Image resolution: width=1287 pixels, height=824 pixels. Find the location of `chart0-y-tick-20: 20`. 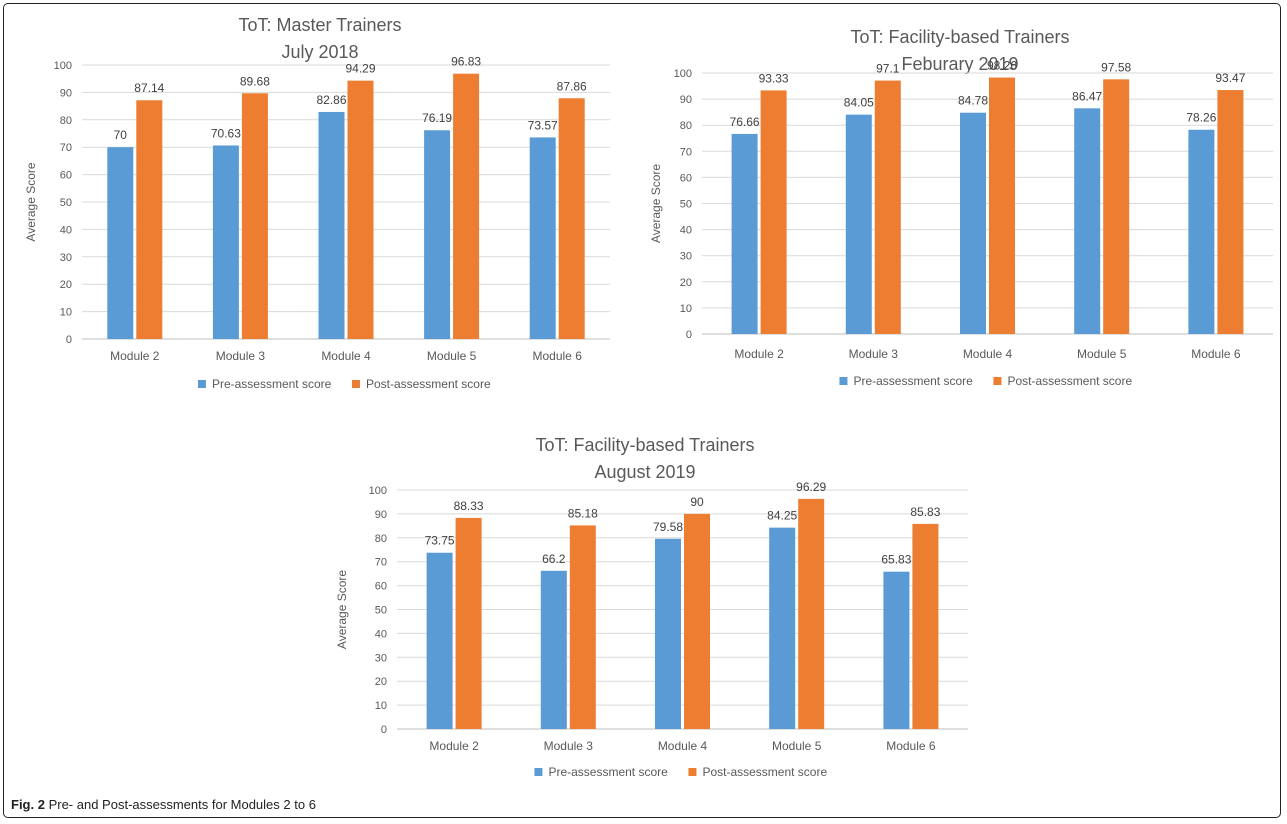

chart0-y-tick-20: 20 is located at coordinates (66, 285).